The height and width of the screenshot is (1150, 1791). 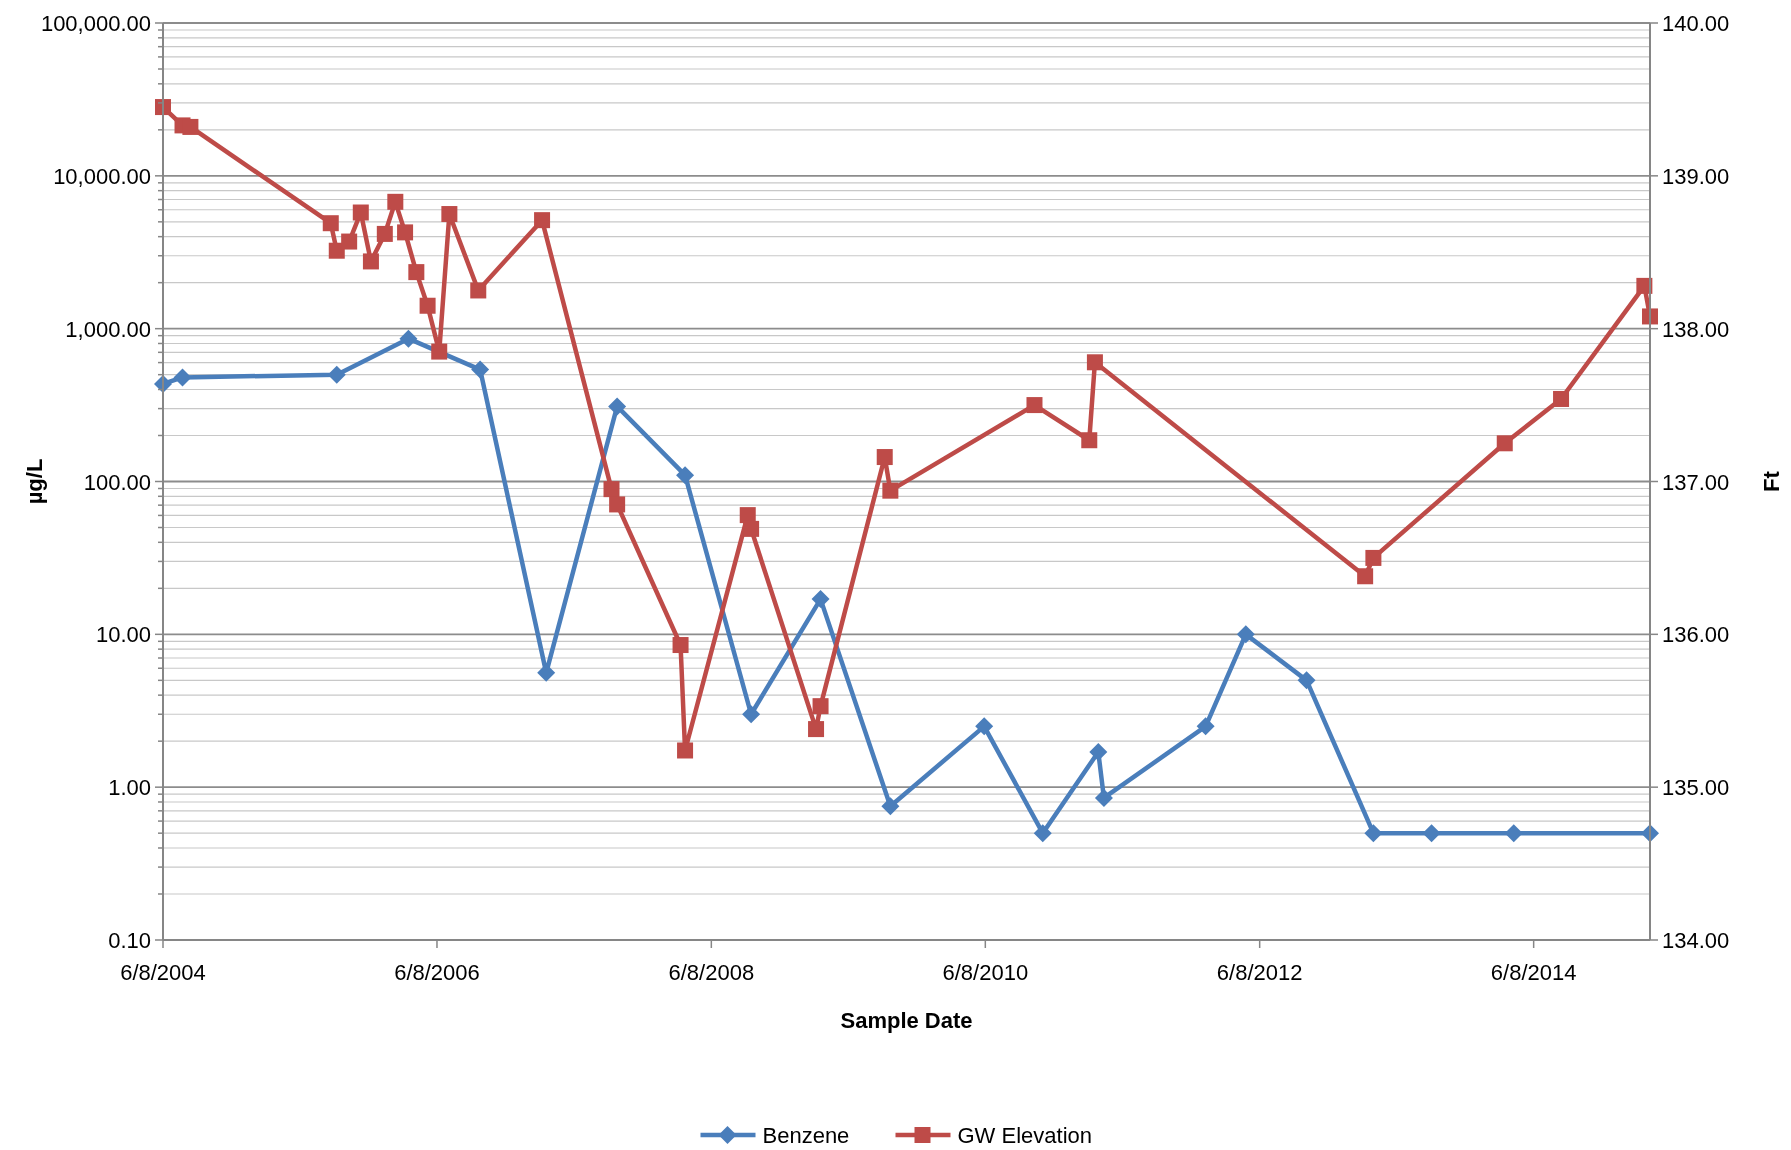 What do you see at coordinates (1696, 329) in the screenshot?
I see `y2-tick-label: 138.00` at bounding box center [1696, 329].